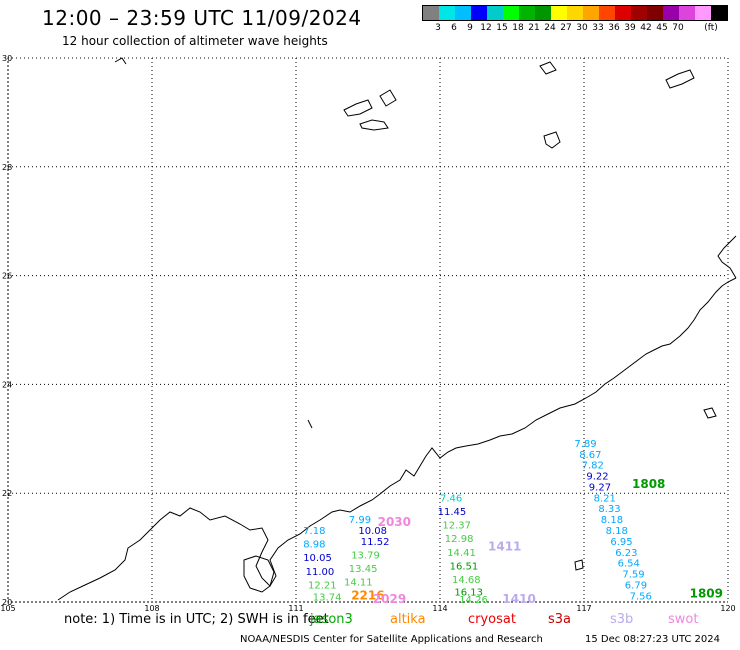 The height and width of the screenshot is (650, 740). Describe the element at coordinates (394, 522) in the screenshot. I see `track-time-label: 2030` at that location.